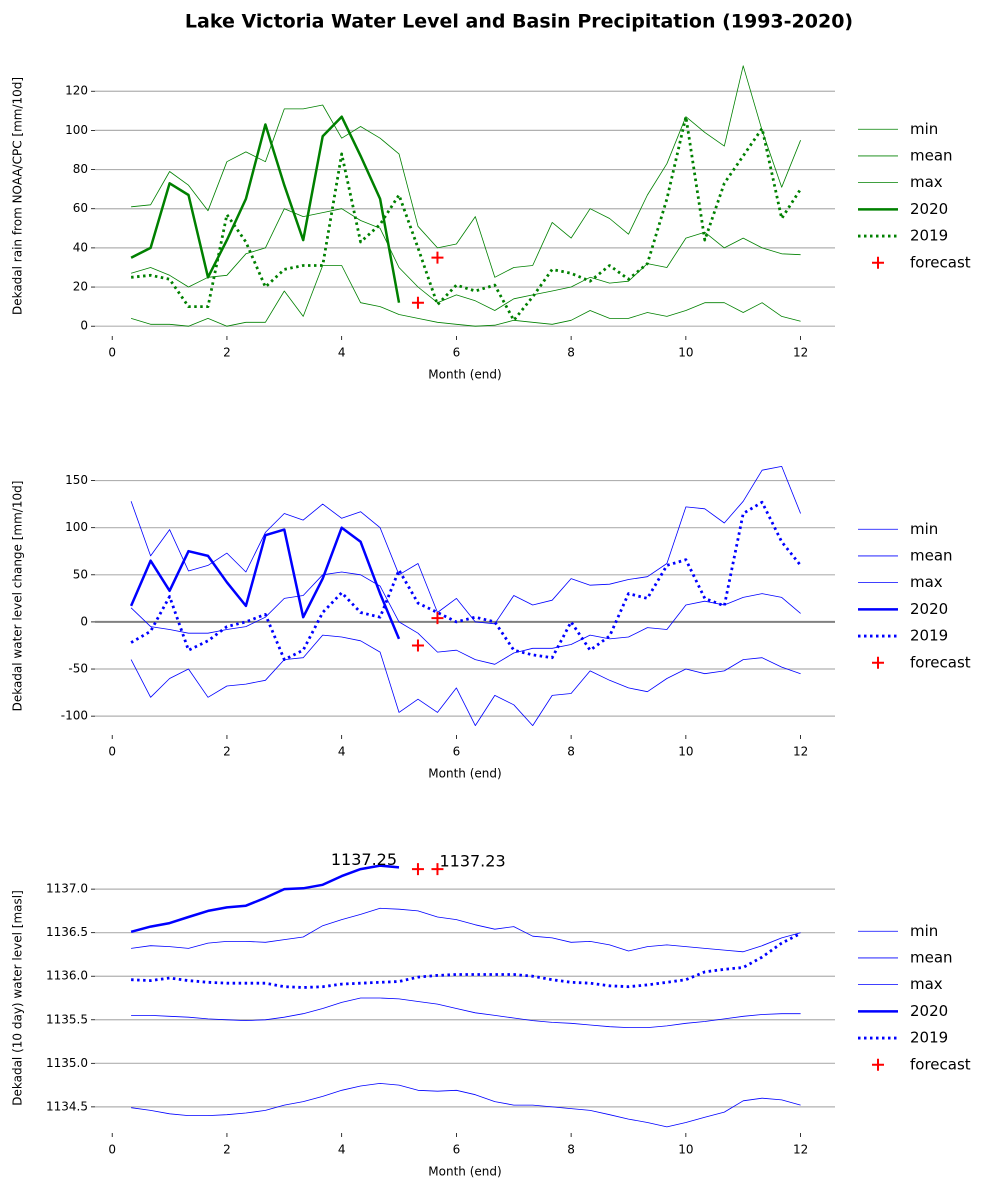  What do you see at coordinates (67, 889) in the screenshot?
I see `y-tick-label: 1137.0` at bounding box center [67, 889].